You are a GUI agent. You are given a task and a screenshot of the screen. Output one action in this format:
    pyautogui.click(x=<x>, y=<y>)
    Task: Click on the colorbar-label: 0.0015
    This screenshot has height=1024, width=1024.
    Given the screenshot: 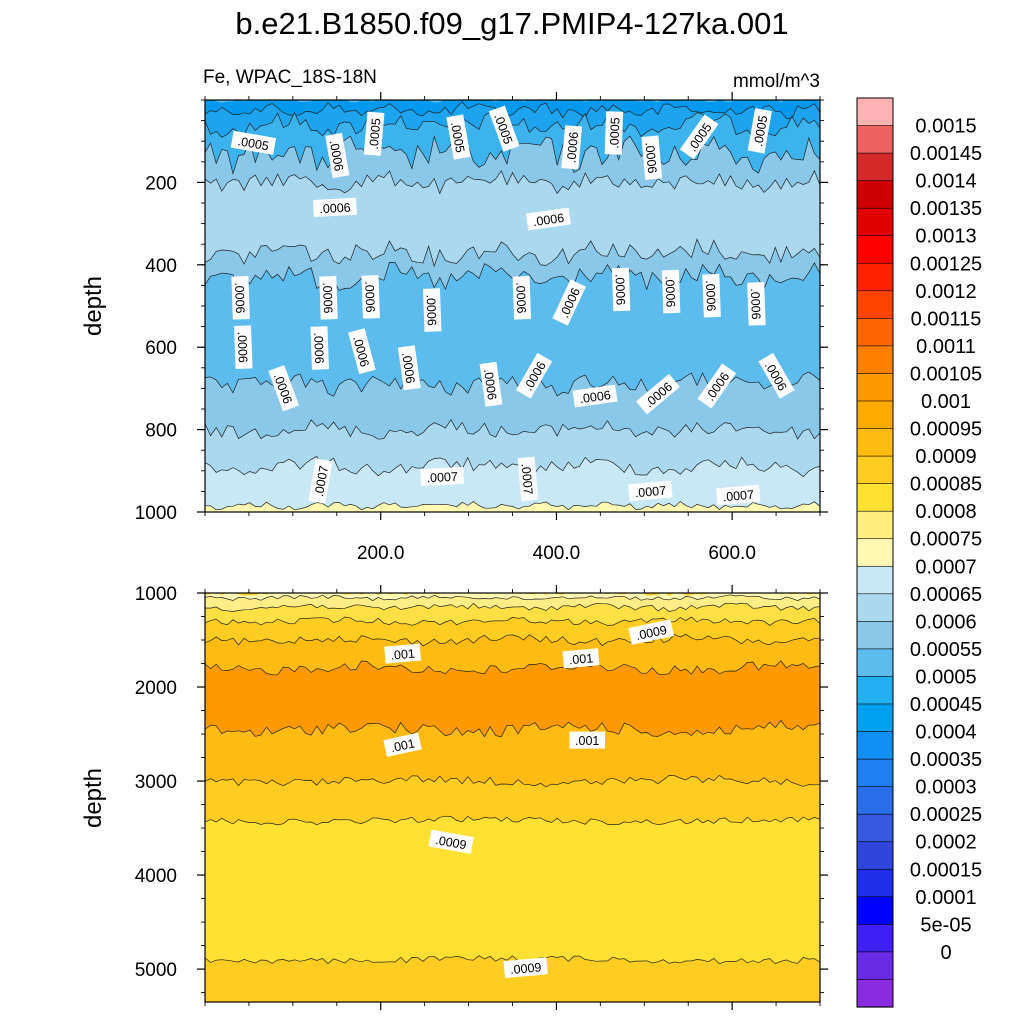 What is the action you would take?
    pyautogui.click(x=945, y=127)
    